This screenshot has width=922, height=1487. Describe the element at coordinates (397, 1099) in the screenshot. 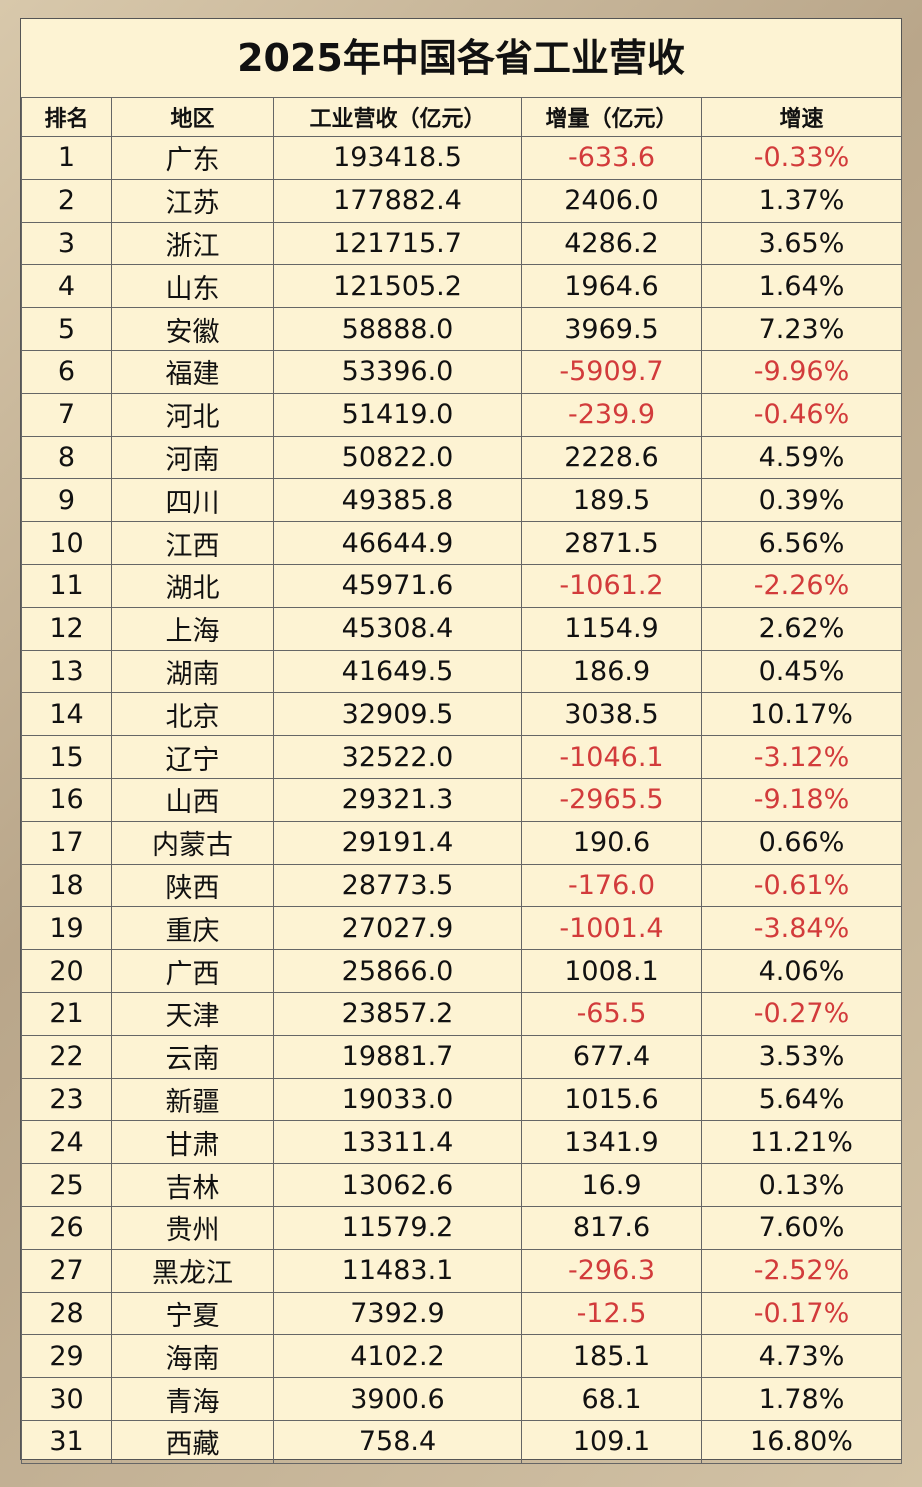

I see `cell-text: 19033.0` at that location.